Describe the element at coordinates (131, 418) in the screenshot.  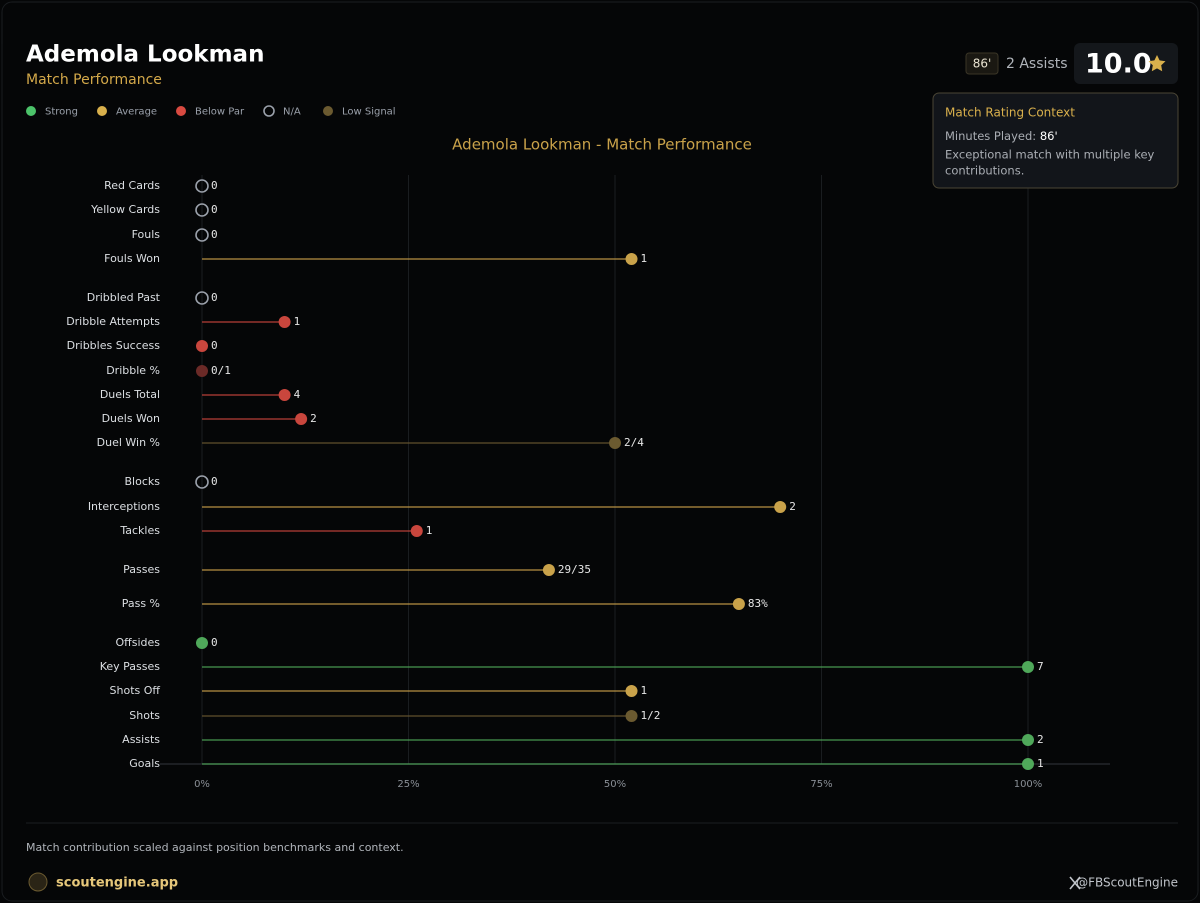
I see `category-label: Duels Won` at that location.